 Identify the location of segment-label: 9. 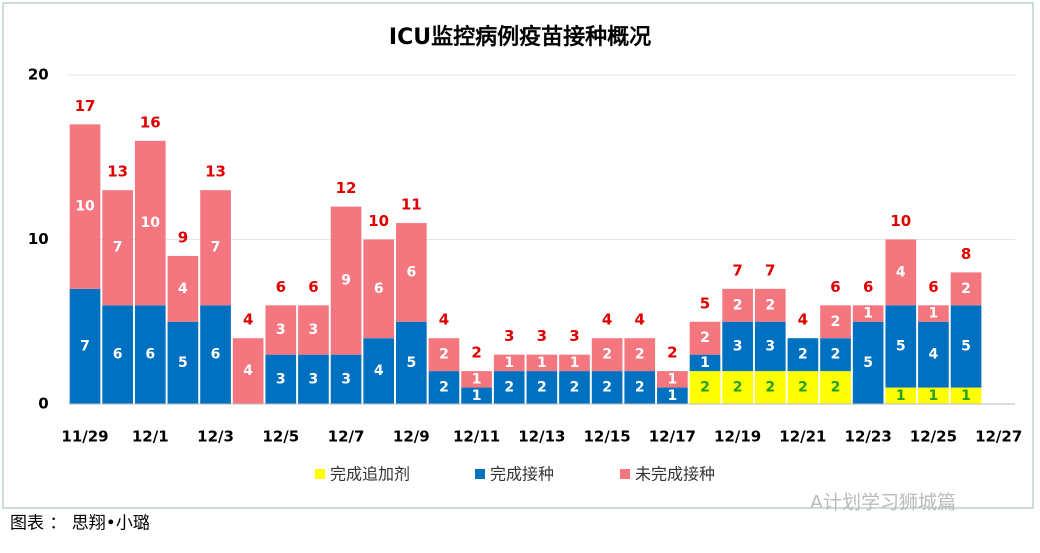
(346, 281).